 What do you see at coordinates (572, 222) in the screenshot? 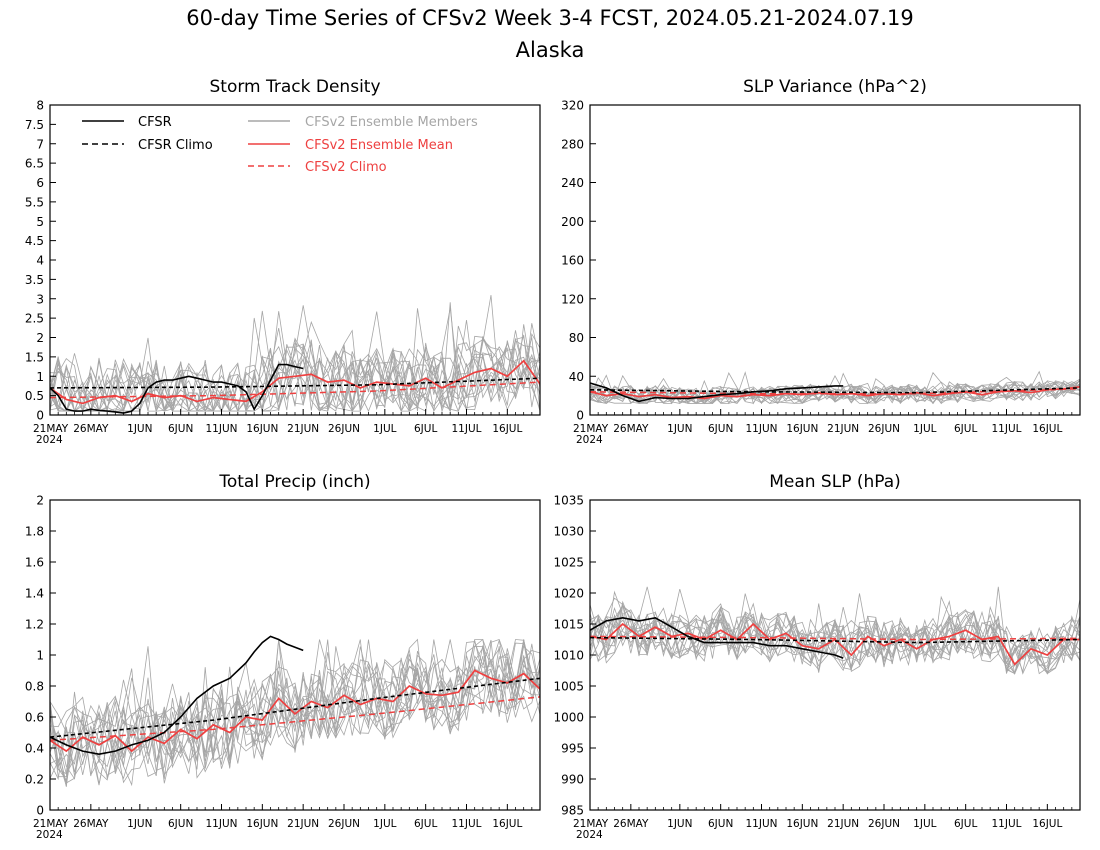
I see `y-tick-label: 200` at bounding box center [572, 222].